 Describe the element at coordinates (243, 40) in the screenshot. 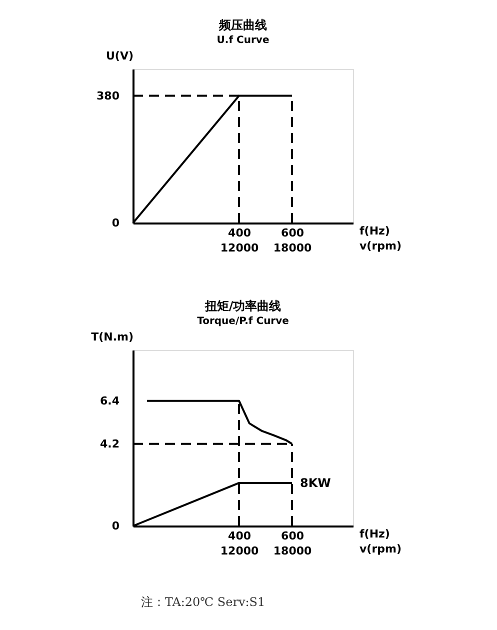

I see `chart-subtitle: U.f Curve` at that location.